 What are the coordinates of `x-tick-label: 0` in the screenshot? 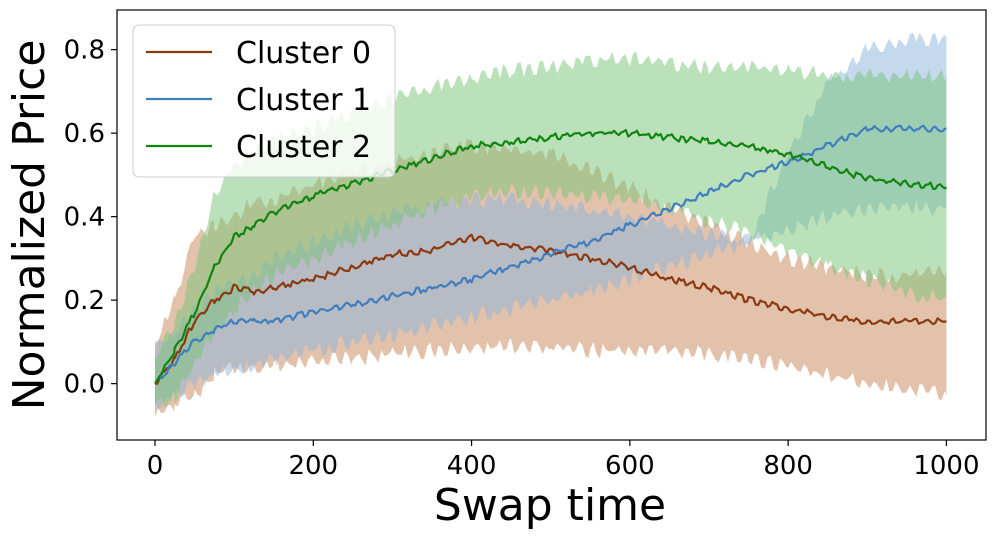 It's located at (155, 466).